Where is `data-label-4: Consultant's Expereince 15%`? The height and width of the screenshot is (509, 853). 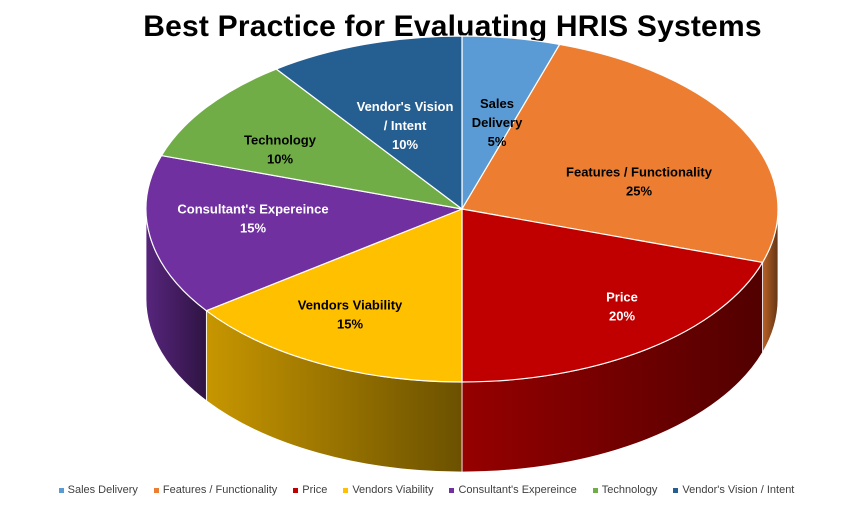 data-label-4: Consultant's Expereince 15% is located at coordinates (252, 219).